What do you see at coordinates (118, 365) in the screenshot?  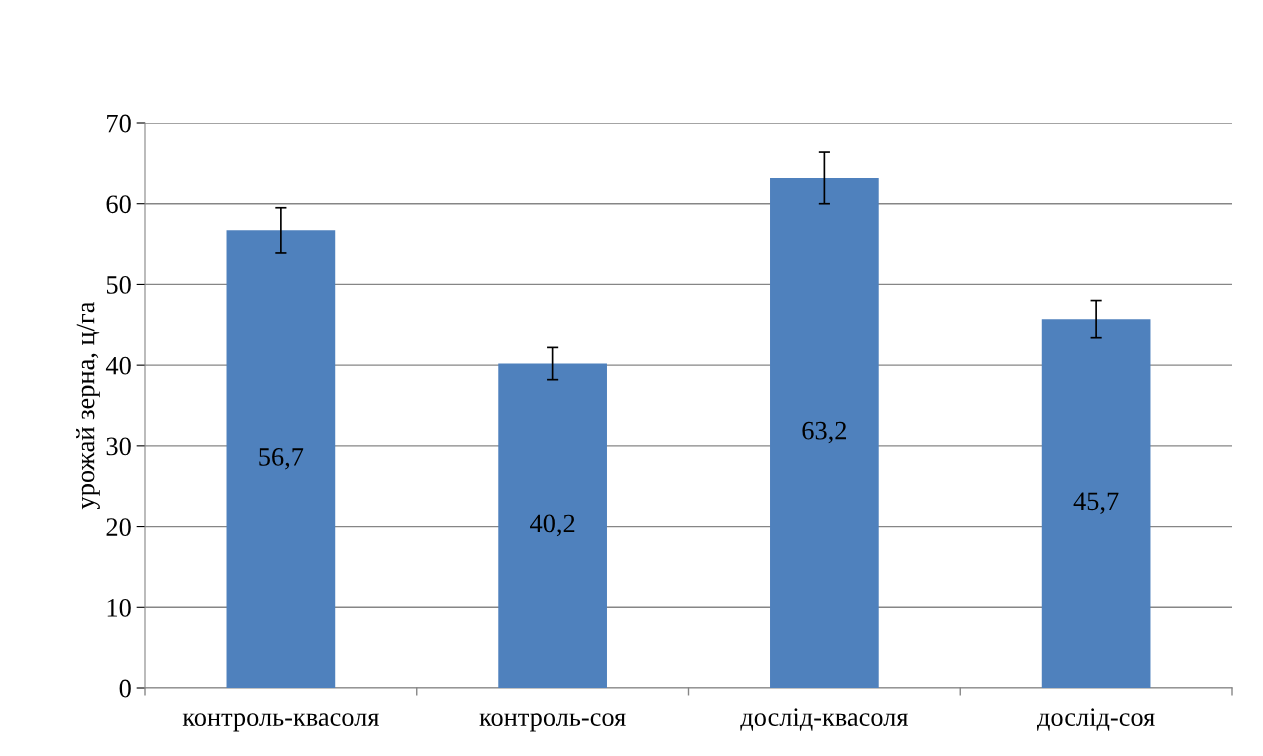 I see `y-tick-label: 40` at bounding box center [118, 365].